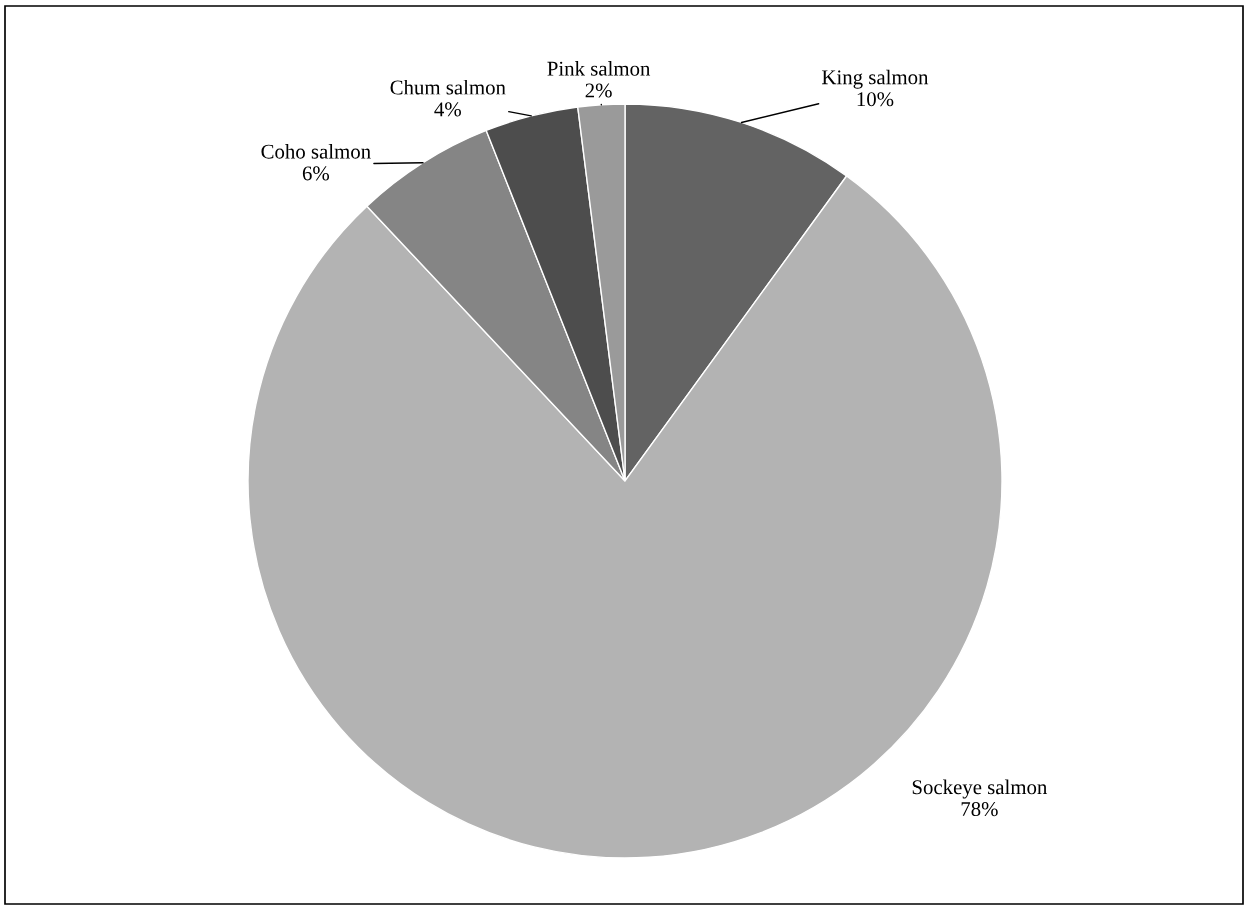 This screenshot has height=909, width=1249. I want to click on data-label: 4%, so click(447, 109).